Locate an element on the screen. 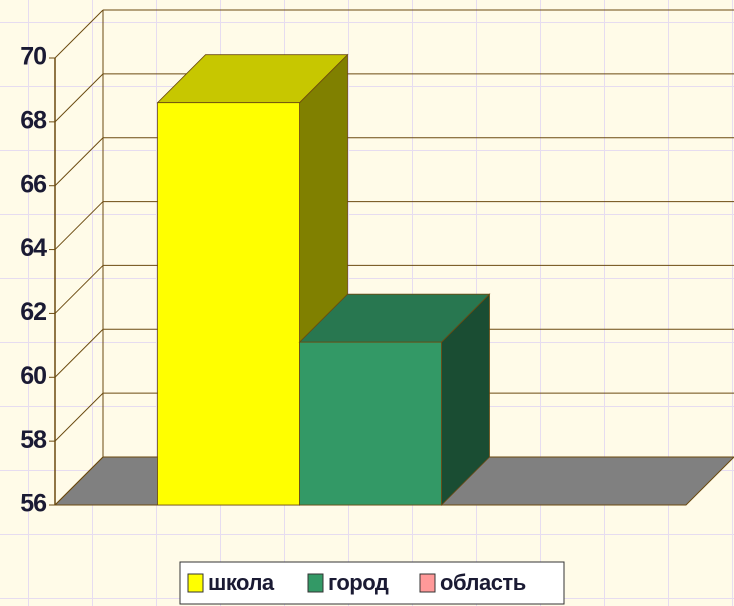 The image size is (734, 606). y-tick-label: 68 is located at coordinates (33, 120).